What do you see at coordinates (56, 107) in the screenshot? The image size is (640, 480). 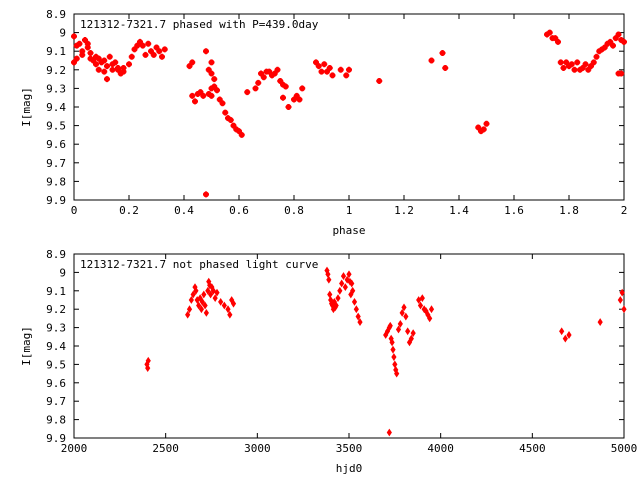 I see `phased-plot-ytick-label: 9.4` at bounding box center [56, 107].